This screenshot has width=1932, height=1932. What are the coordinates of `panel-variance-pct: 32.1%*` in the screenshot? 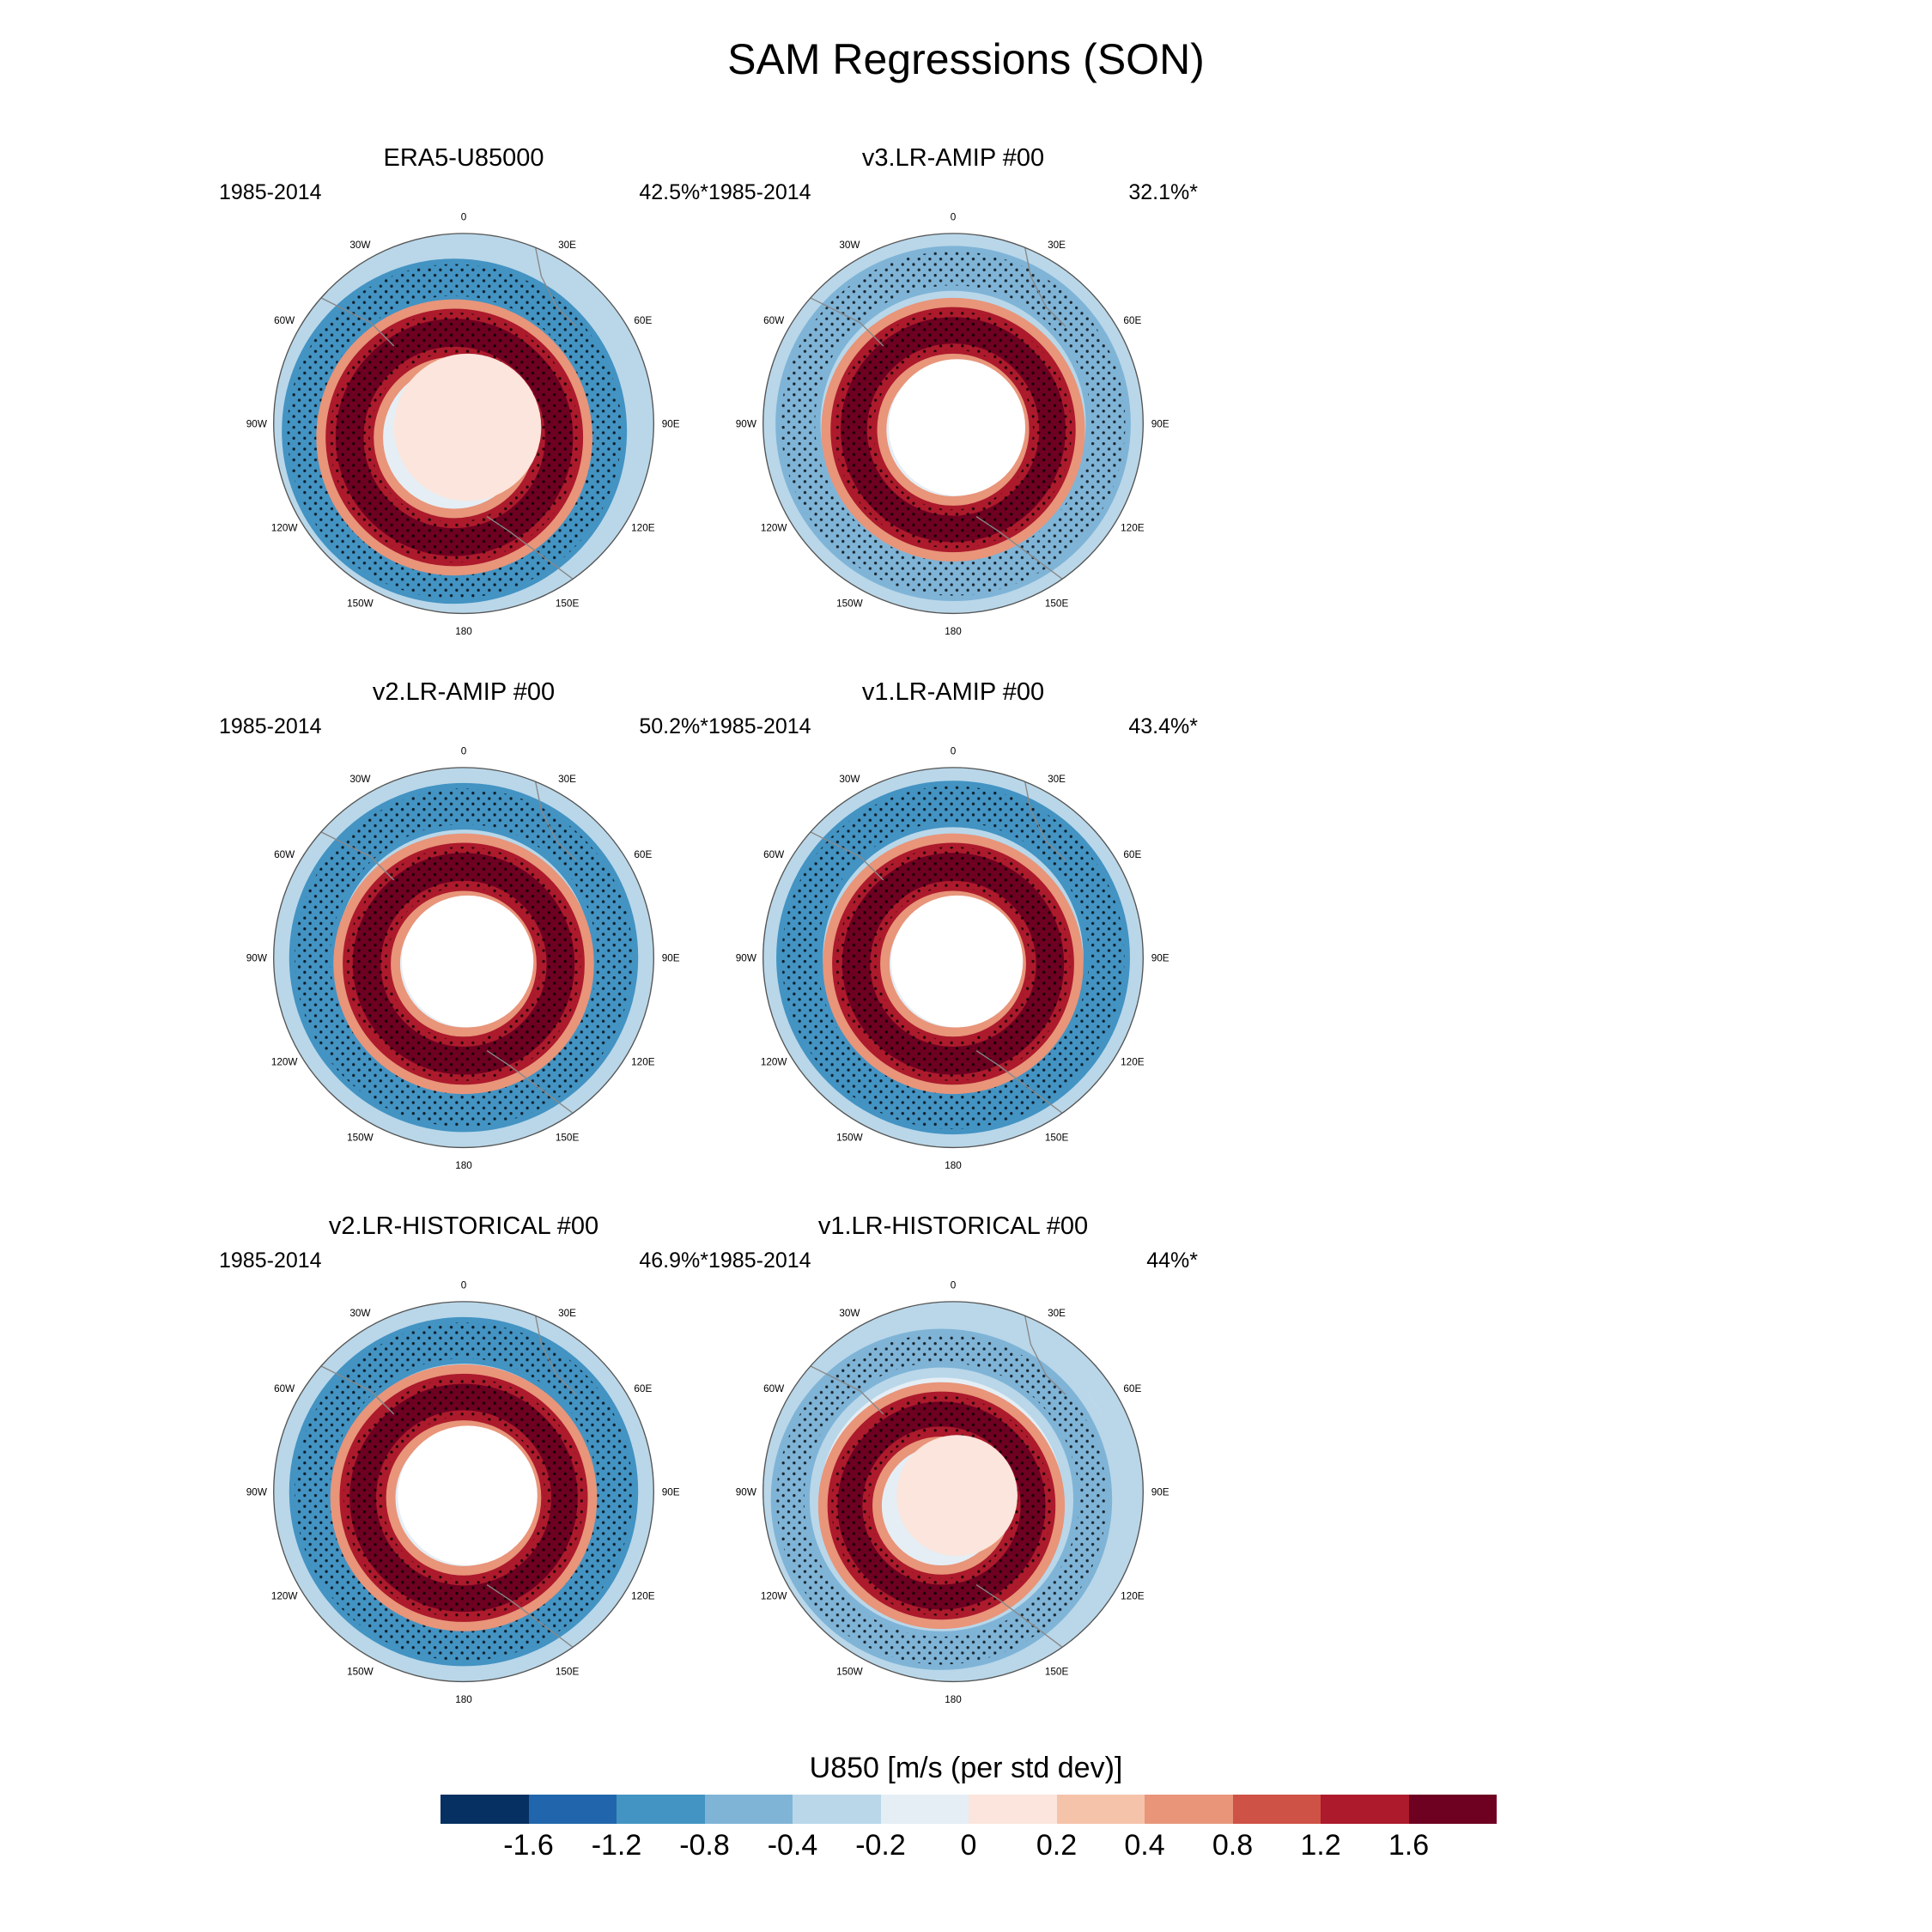 It's located at (1163, 192).